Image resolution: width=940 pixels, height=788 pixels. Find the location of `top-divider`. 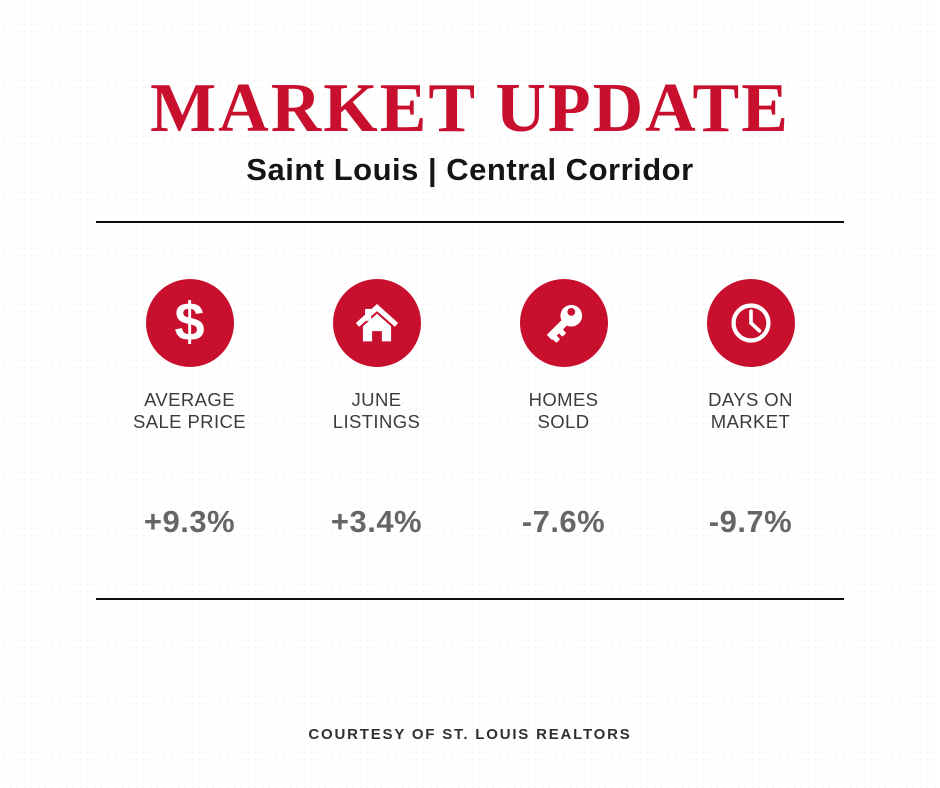

top-divider is located at coordinates (470, 222).